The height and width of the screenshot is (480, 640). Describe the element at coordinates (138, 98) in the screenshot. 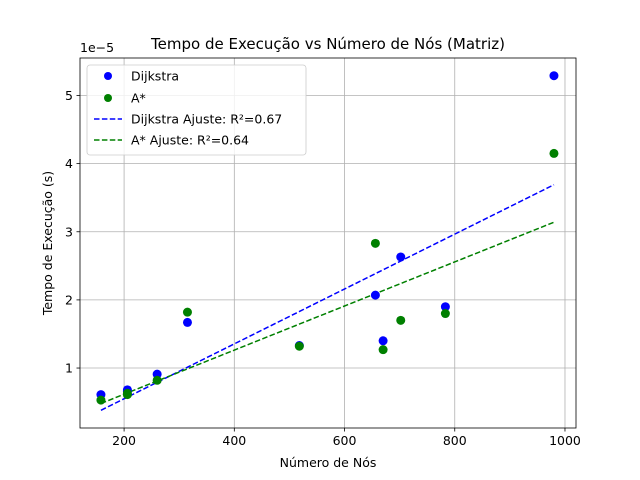

I see `legend-label-astar: A*` at that location.